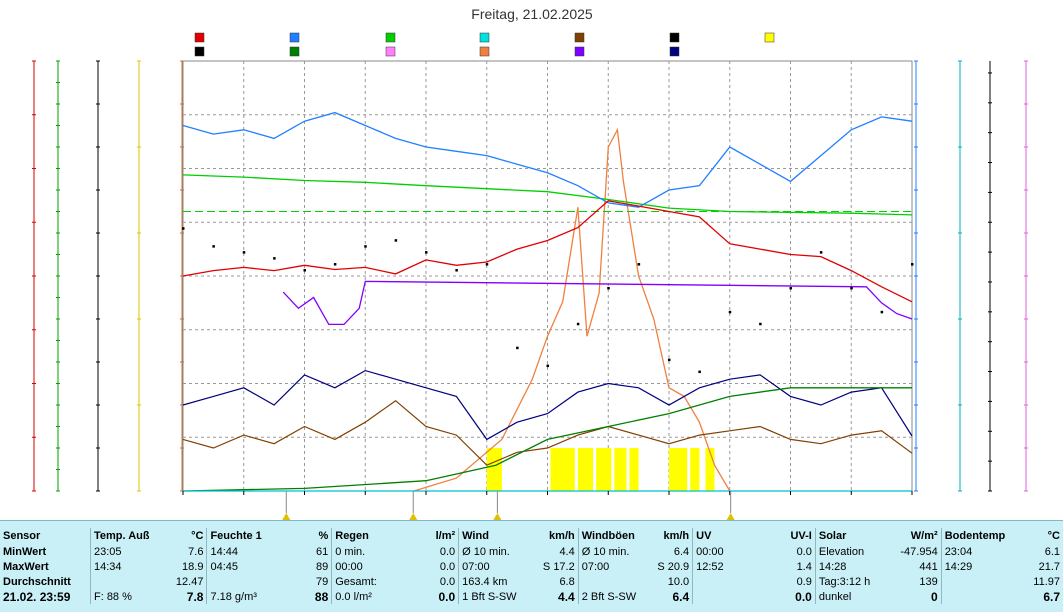 The image size is (1063, 612). I want to click on stats-avg-hum-value: 79, so click(322, 581).